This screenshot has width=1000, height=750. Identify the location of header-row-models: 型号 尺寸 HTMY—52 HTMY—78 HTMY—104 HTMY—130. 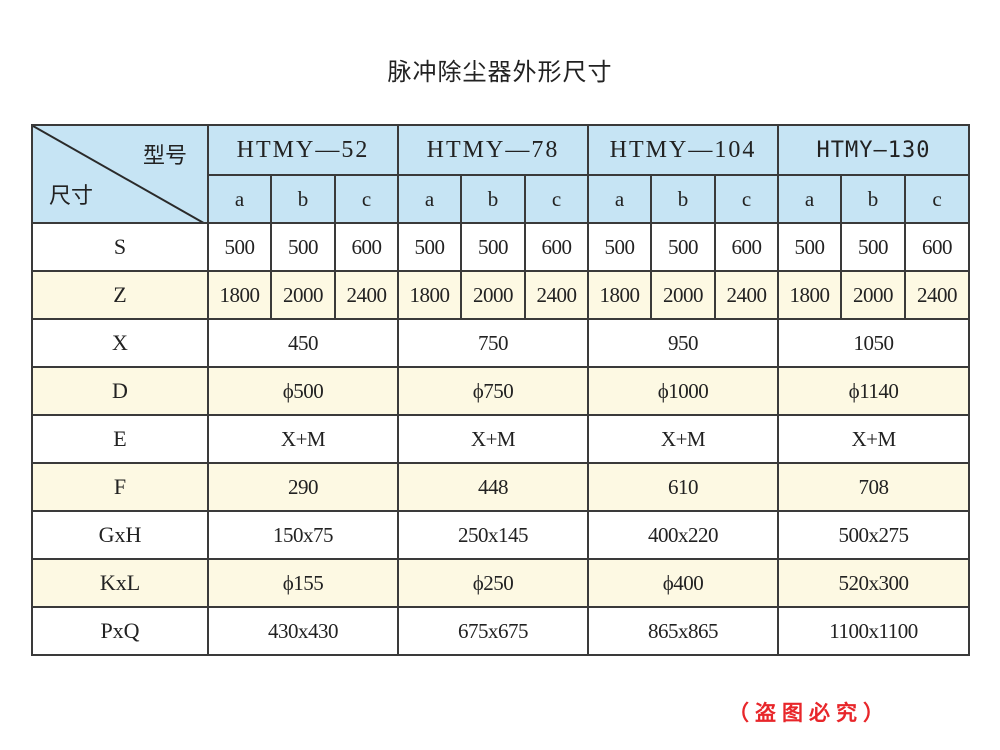
(501, 174).